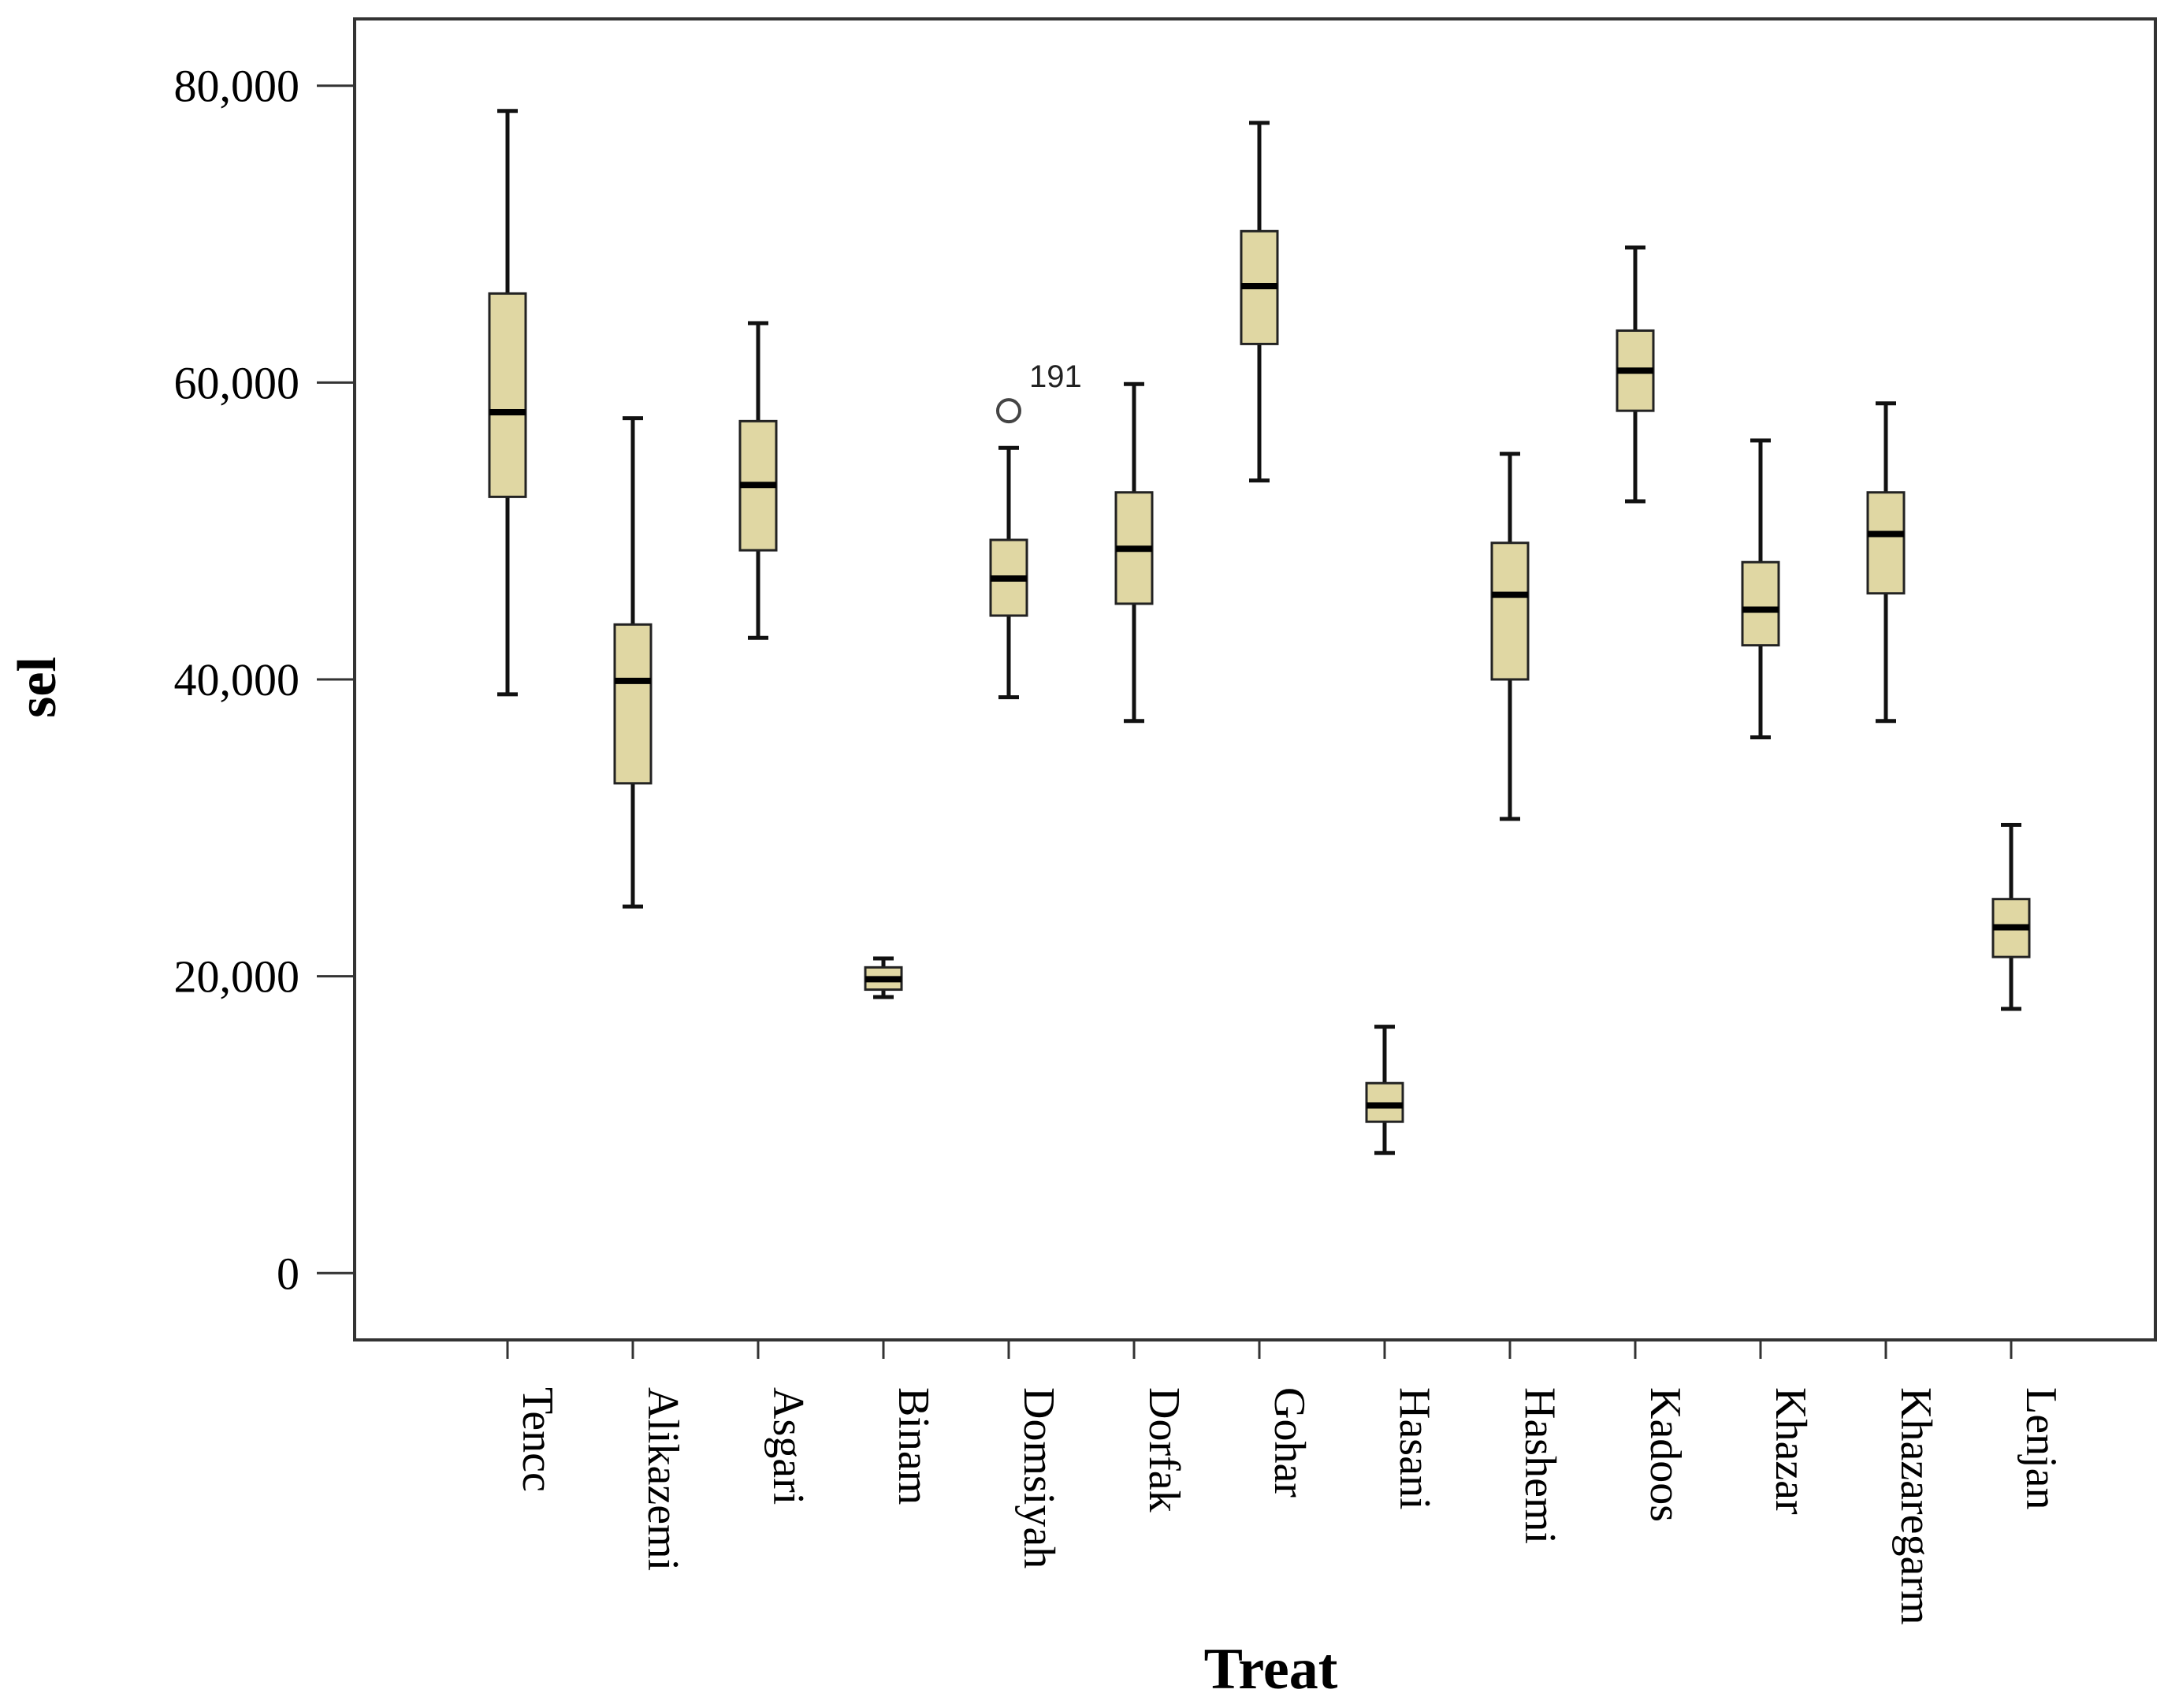 Image resolution: width=2179 pixels, height=1708 pixels. What do you see at coordinates (1008, 572) in the screenshot?
I see `box-domsiyah` at bounding box center [1008, 572].